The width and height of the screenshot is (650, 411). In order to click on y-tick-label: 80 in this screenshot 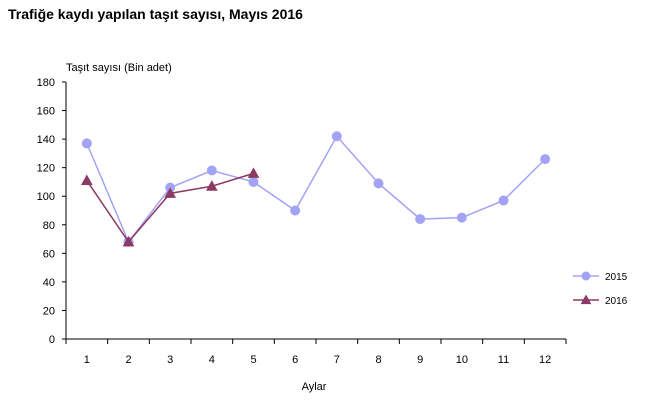, I will do `click(49, 226)`.